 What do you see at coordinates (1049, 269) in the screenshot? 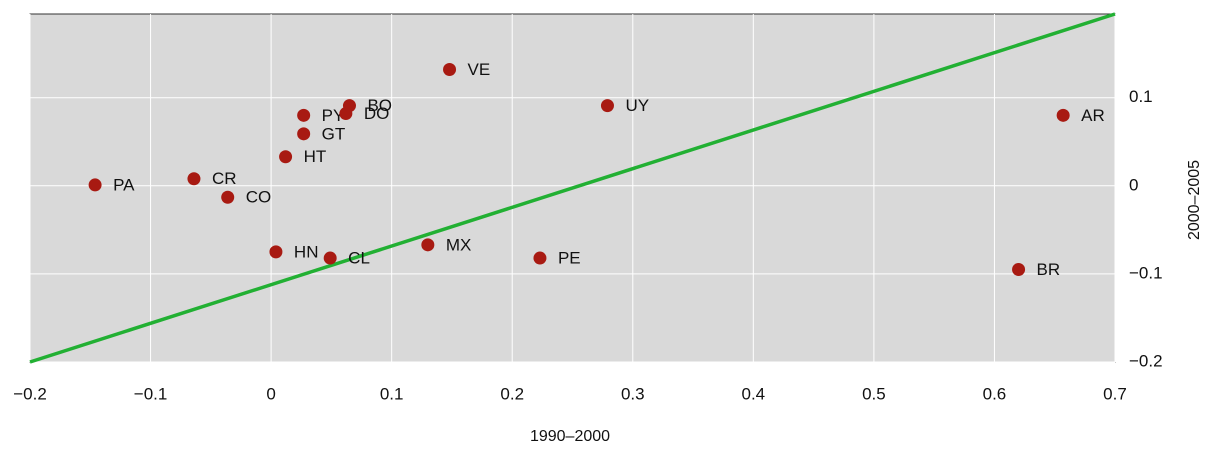
I see `point-label: BR` at bounding box center [1049, 269].